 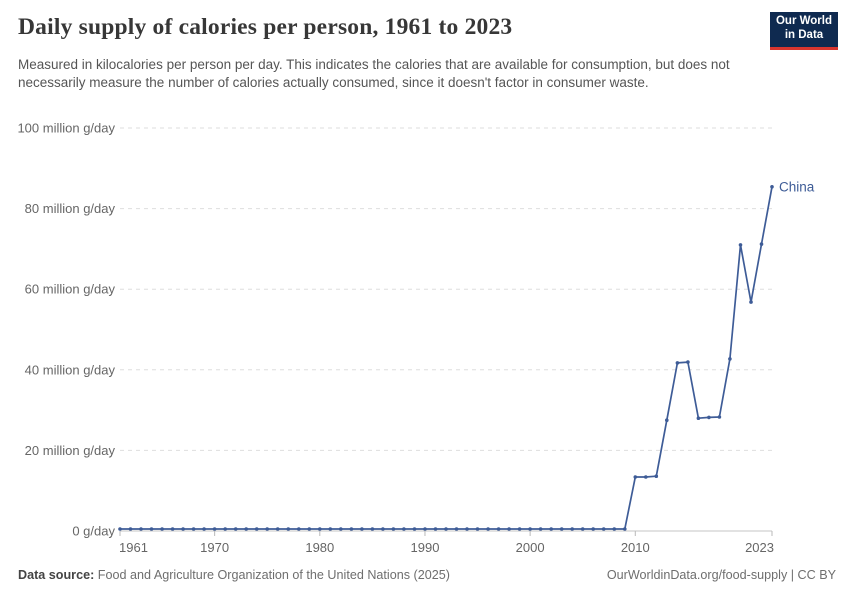 I want to click on footer-credit: OurWorldinData.org/food-supply | CC BY, so click(x=721, y=575).